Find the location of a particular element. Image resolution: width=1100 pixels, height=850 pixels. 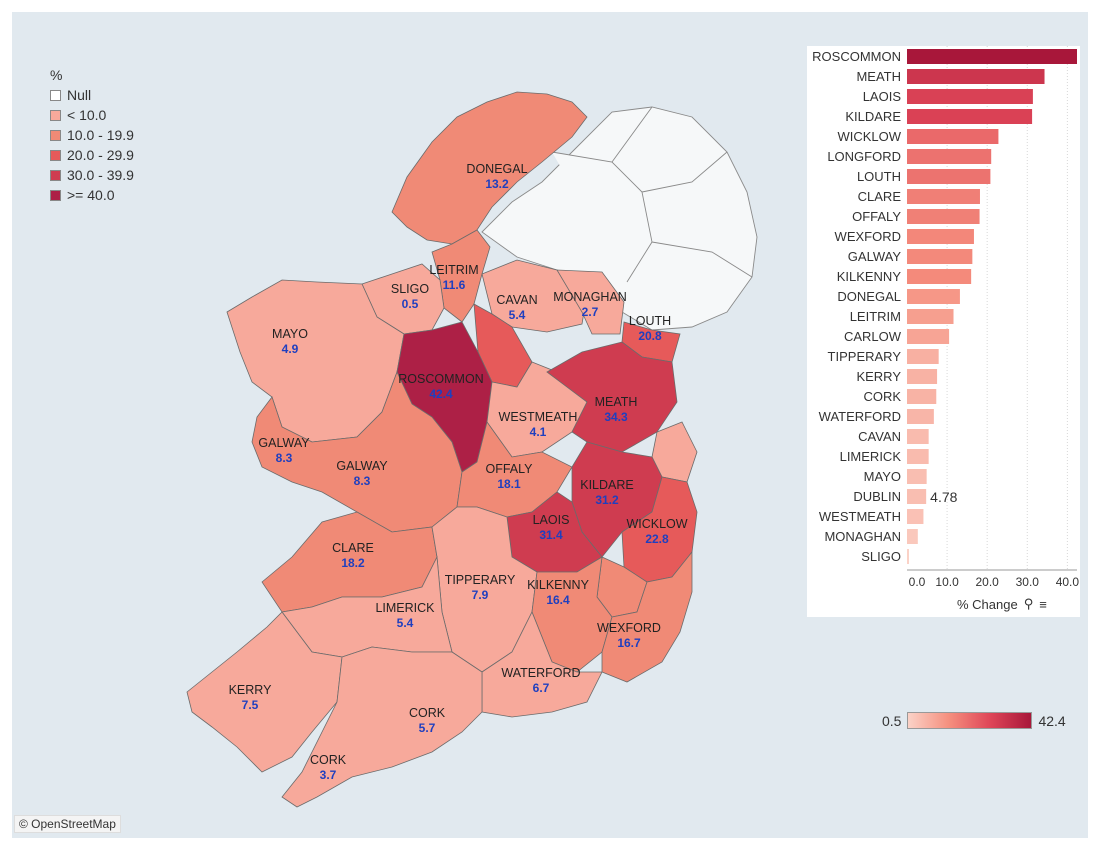

bar-annotation: 4.78 is located at coordinates (943, 497).